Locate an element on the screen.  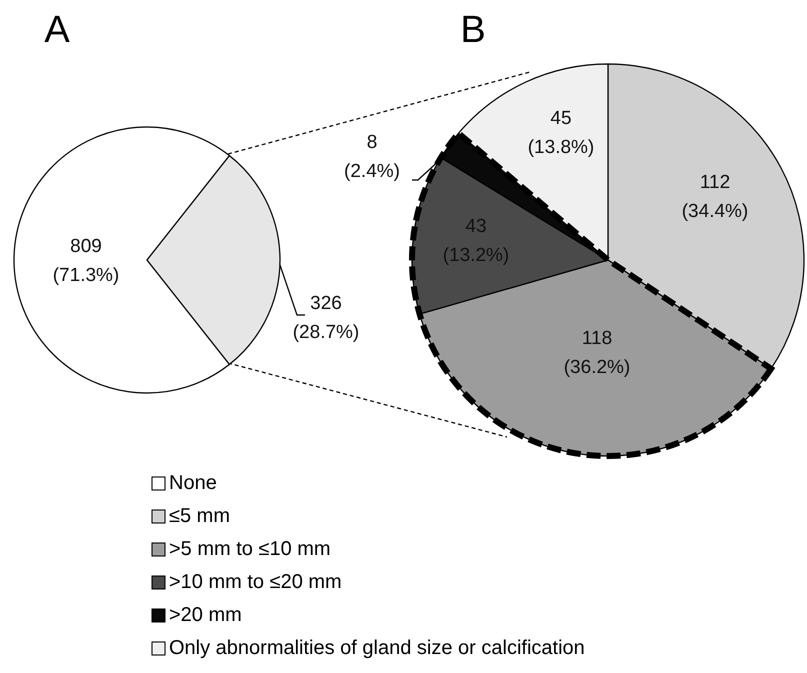
legend-label: >20 mm is located at coordinates (205, 615).